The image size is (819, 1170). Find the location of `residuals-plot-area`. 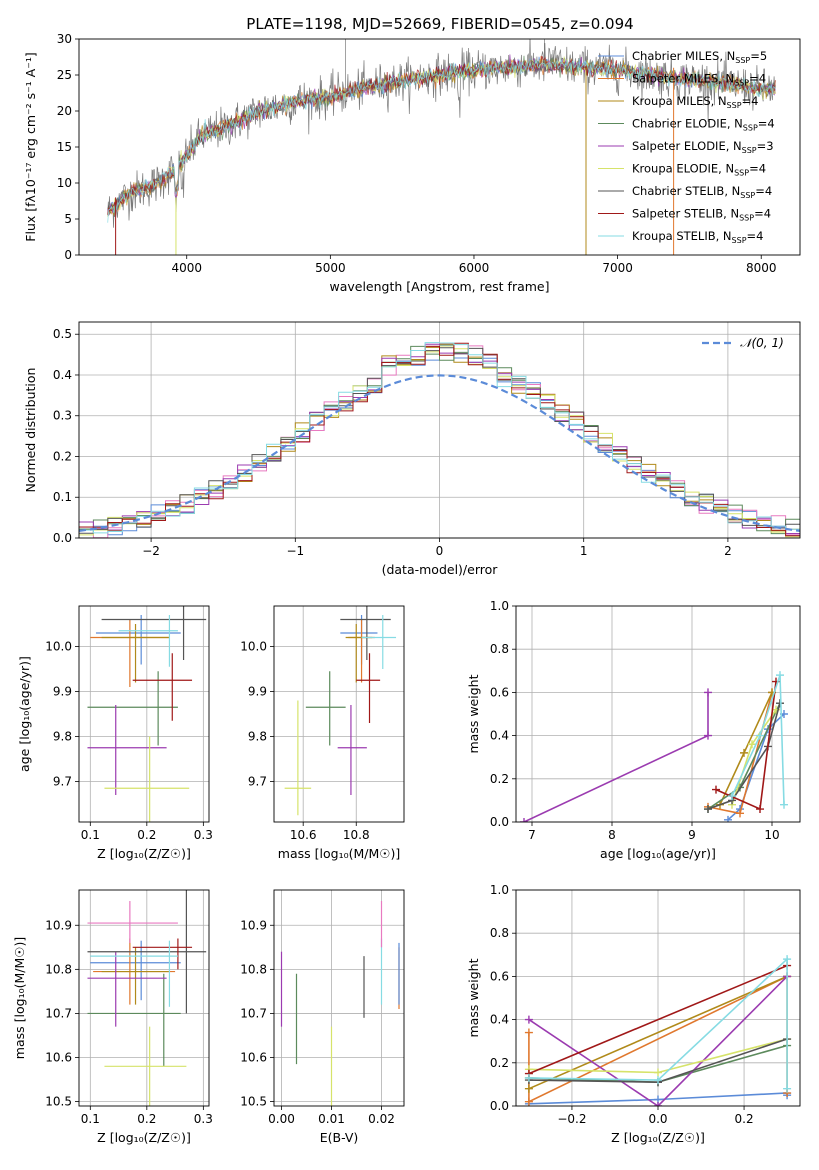

residuals-plot-area is located at coordinates (439, 440).